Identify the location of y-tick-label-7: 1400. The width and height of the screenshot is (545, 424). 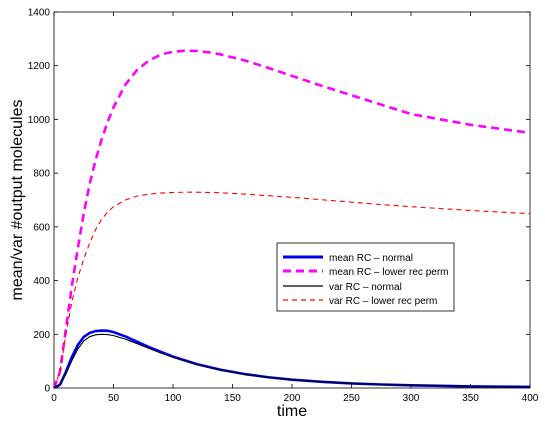
(39, 13).